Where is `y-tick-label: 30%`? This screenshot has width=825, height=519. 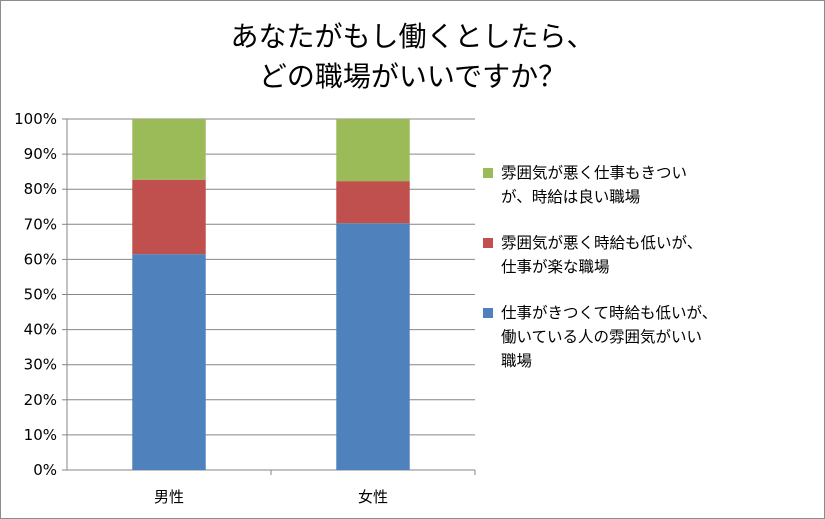 y-tick-label: 30% is located at coordinates (40, 365).